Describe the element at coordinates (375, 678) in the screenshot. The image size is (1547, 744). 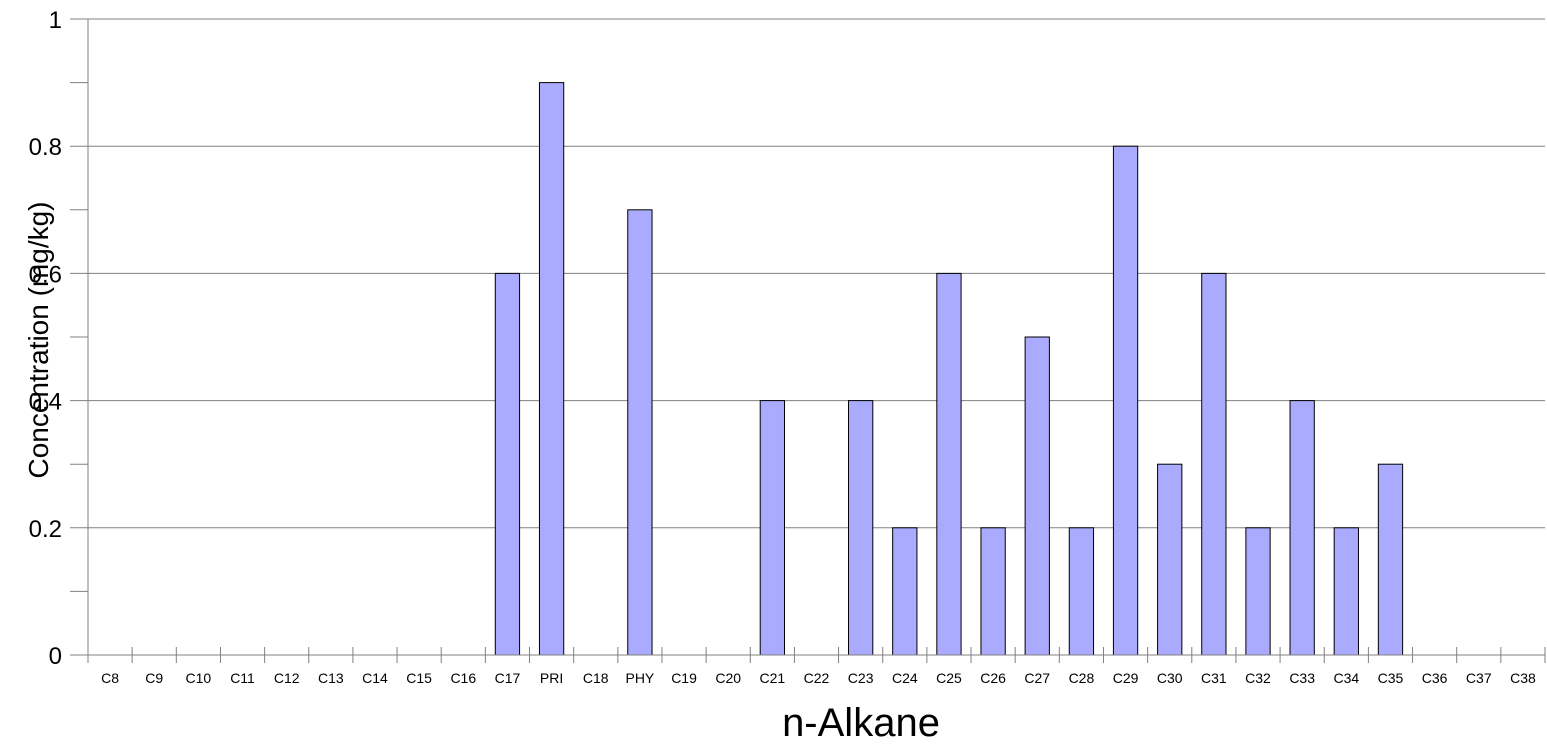
I see `x-tick-label: C14` at that location.